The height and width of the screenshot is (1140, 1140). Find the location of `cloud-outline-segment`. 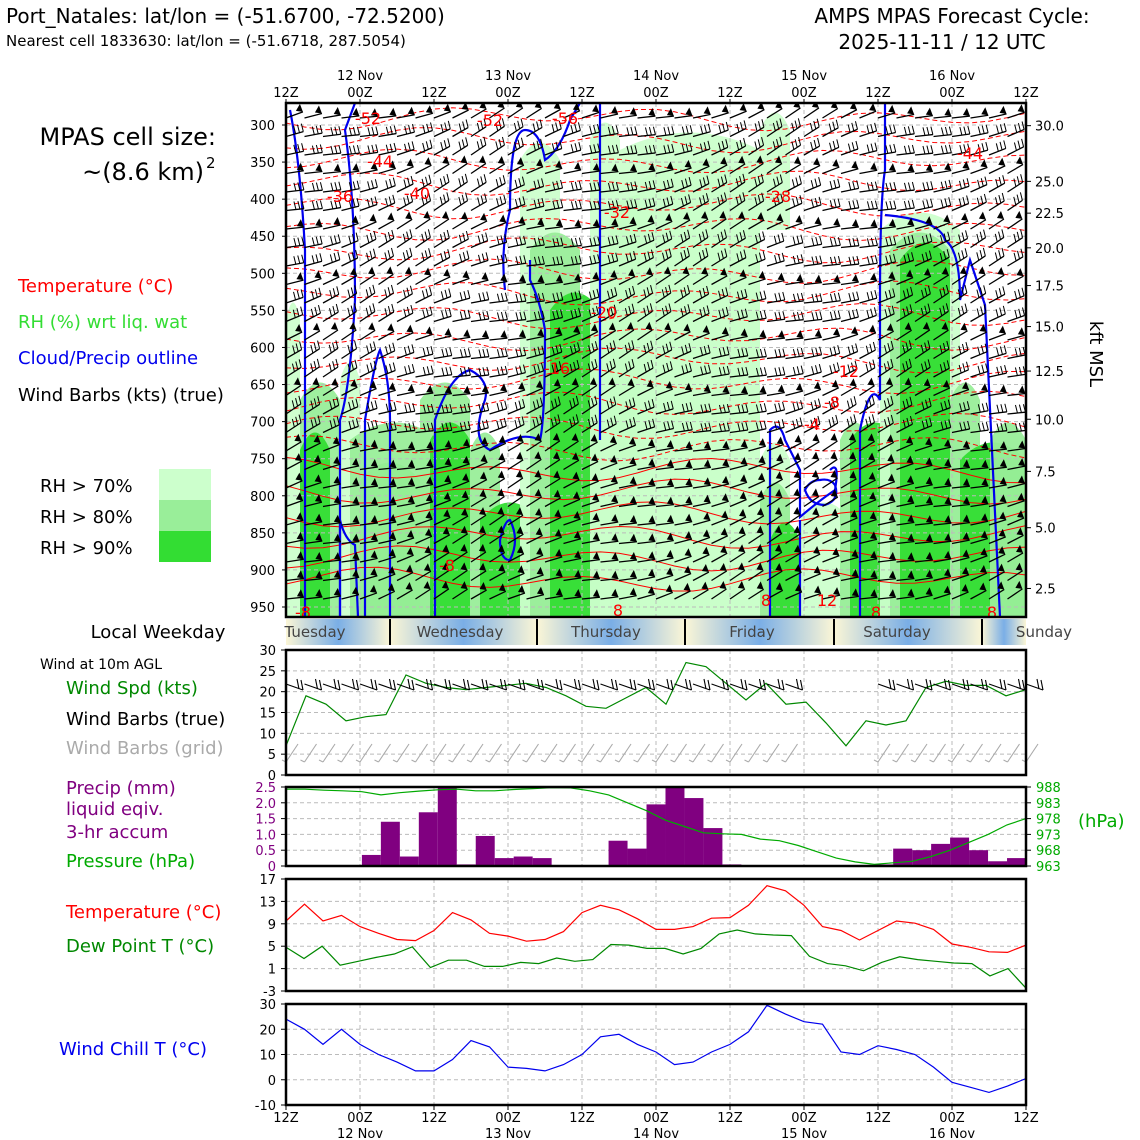

cloud-outline-segment is located at coordinates (377, 482).